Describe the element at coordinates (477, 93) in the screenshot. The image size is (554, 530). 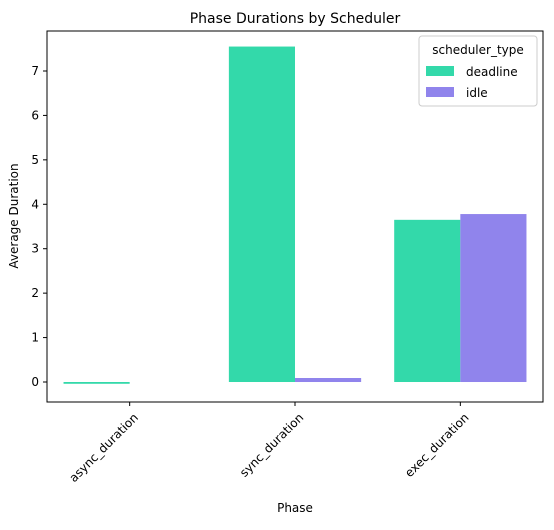
I see `legend-label-idle: idle` at that location.